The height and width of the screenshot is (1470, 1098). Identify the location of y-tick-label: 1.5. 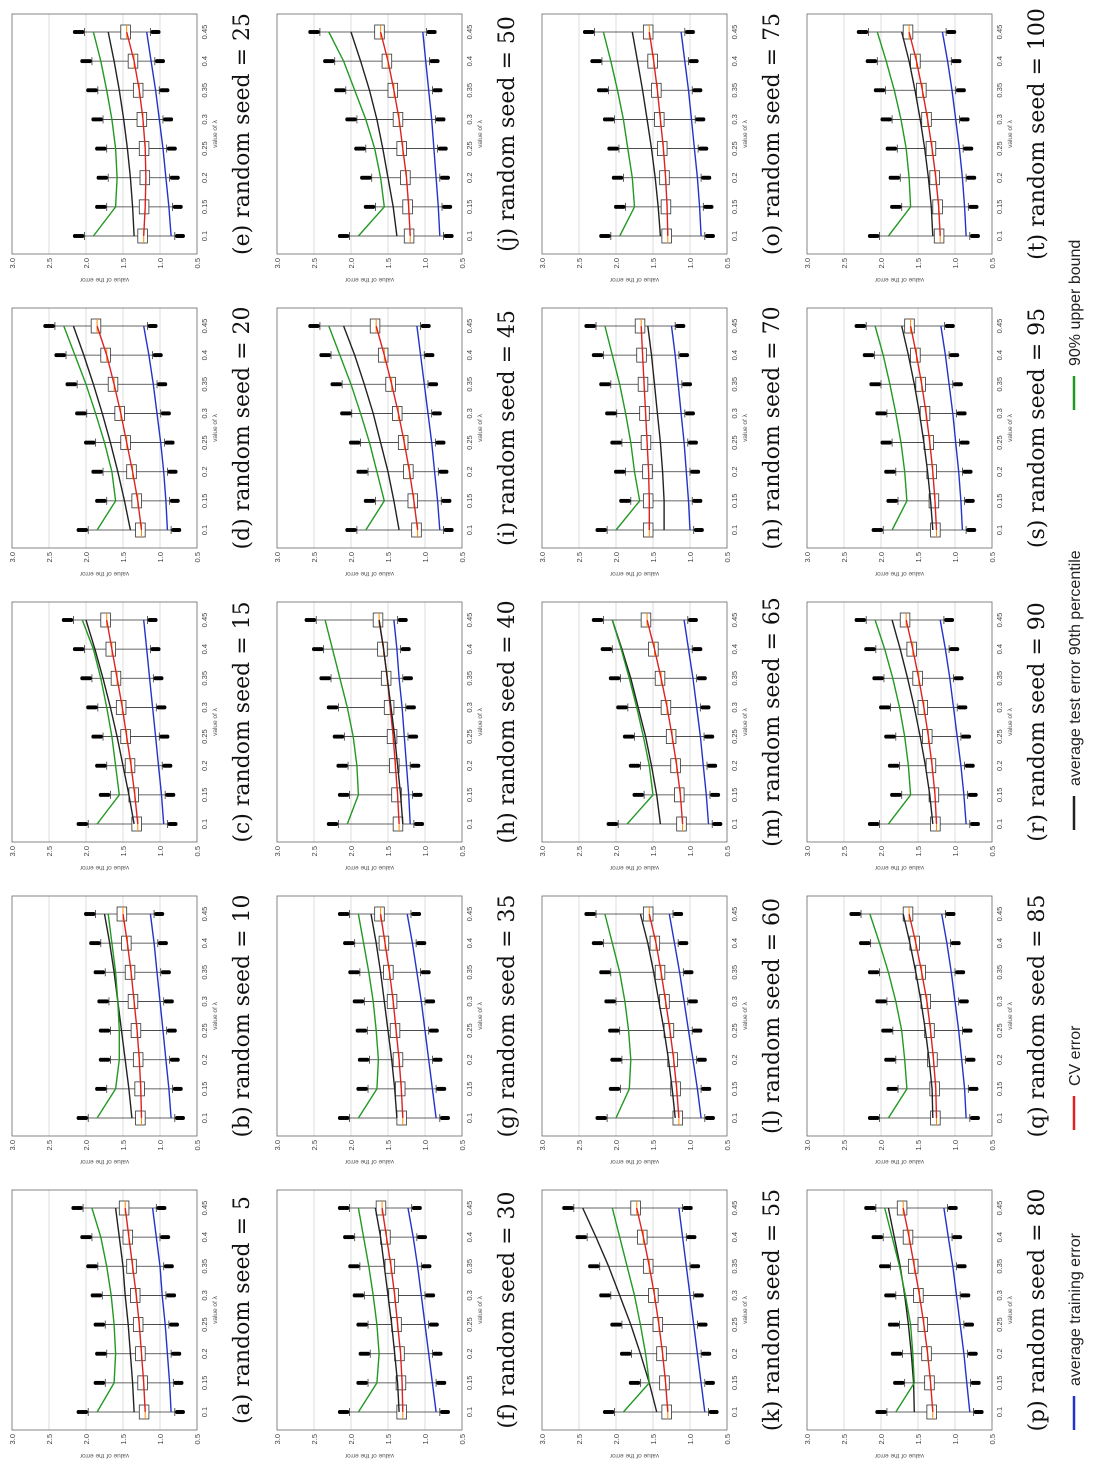
(653, 557).